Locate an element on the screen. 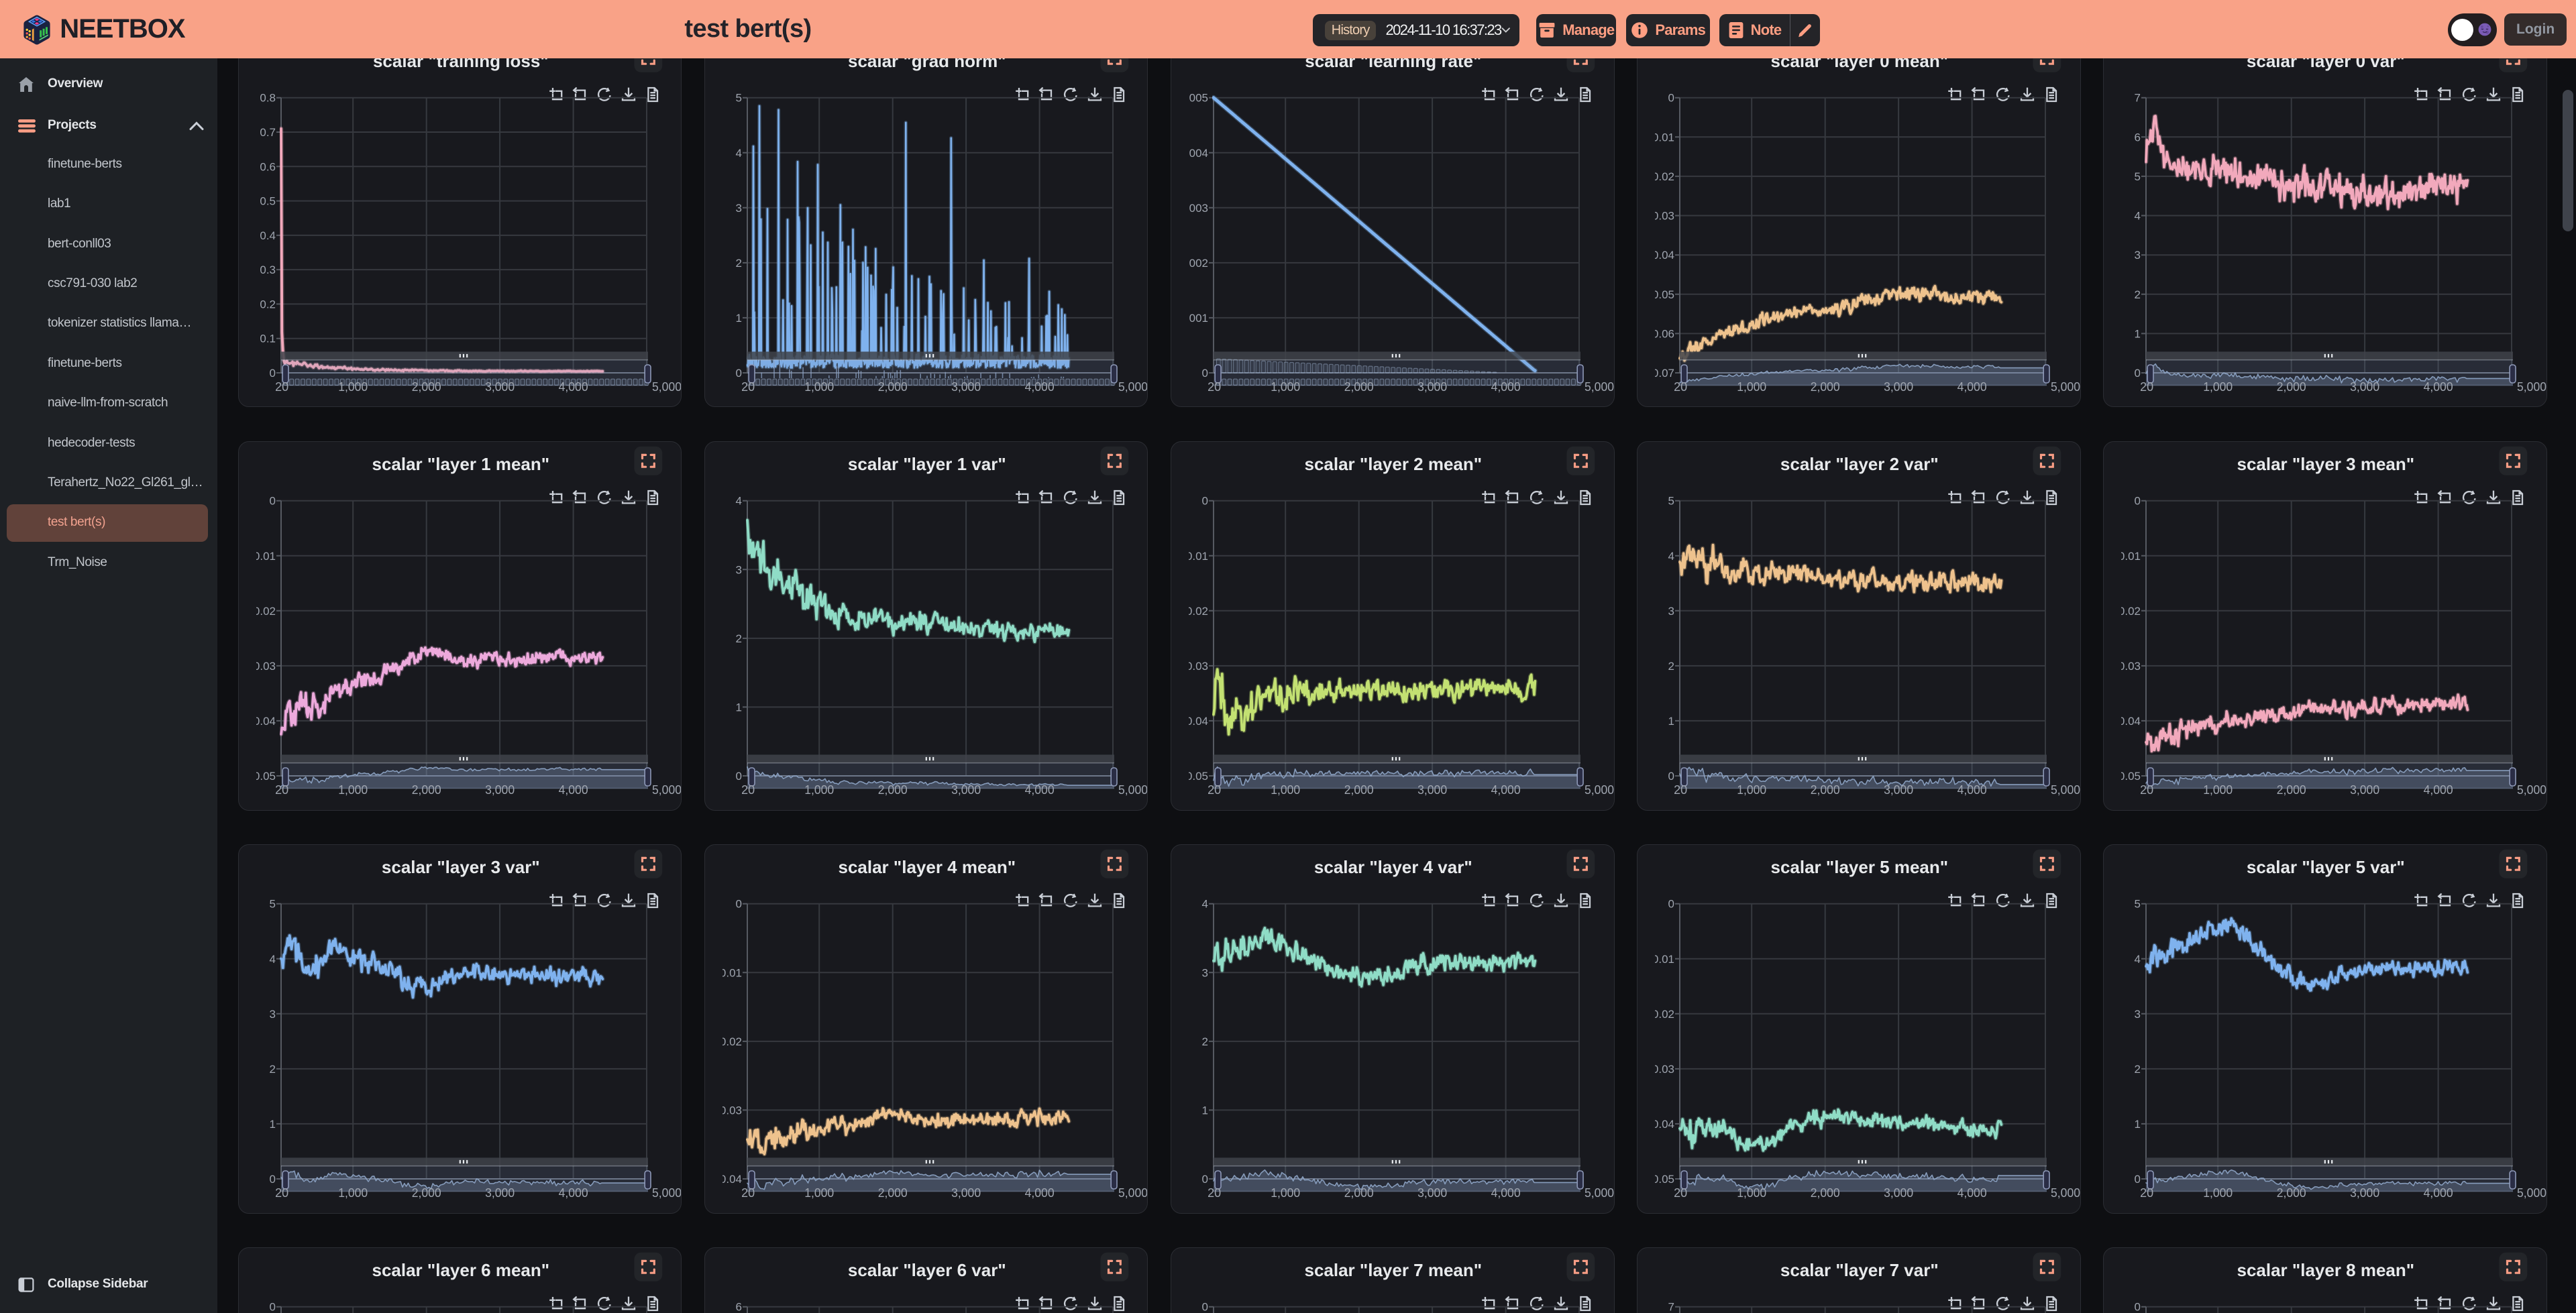 This screenshot has width=2576, height=1313. svg-text: 2 is located at coordinates (738, 638).